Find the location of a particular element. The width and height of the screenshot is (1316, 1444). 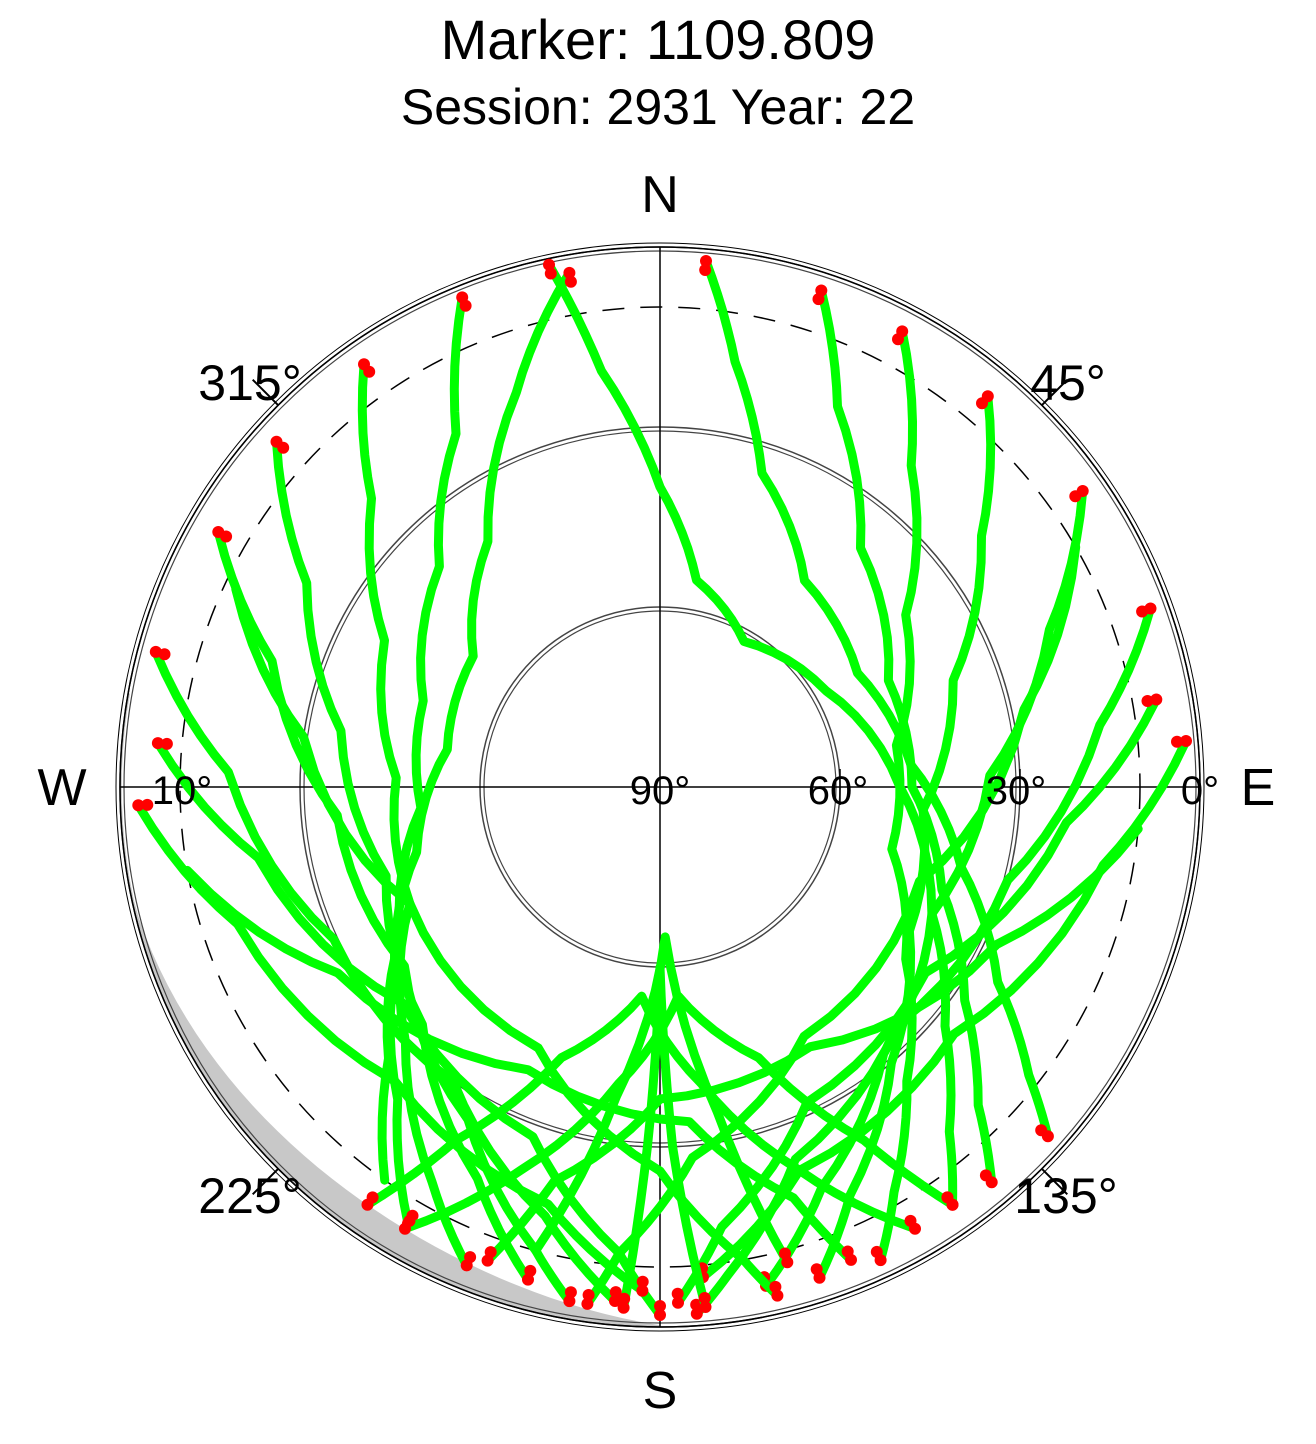

elevation-label: 60° is located at coordinates (838, 791).